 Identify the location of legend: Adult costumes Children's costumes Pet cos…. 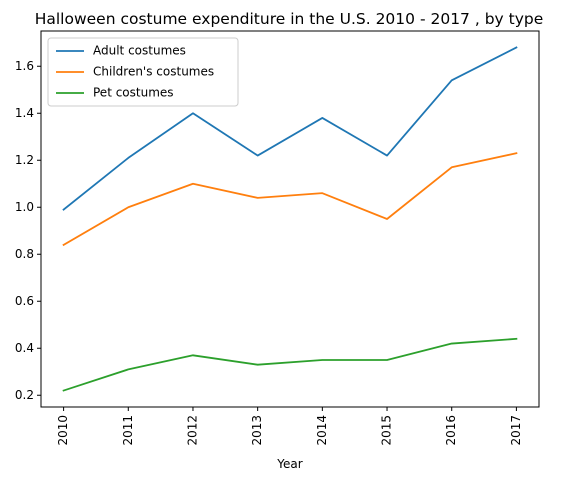
(143, 72).